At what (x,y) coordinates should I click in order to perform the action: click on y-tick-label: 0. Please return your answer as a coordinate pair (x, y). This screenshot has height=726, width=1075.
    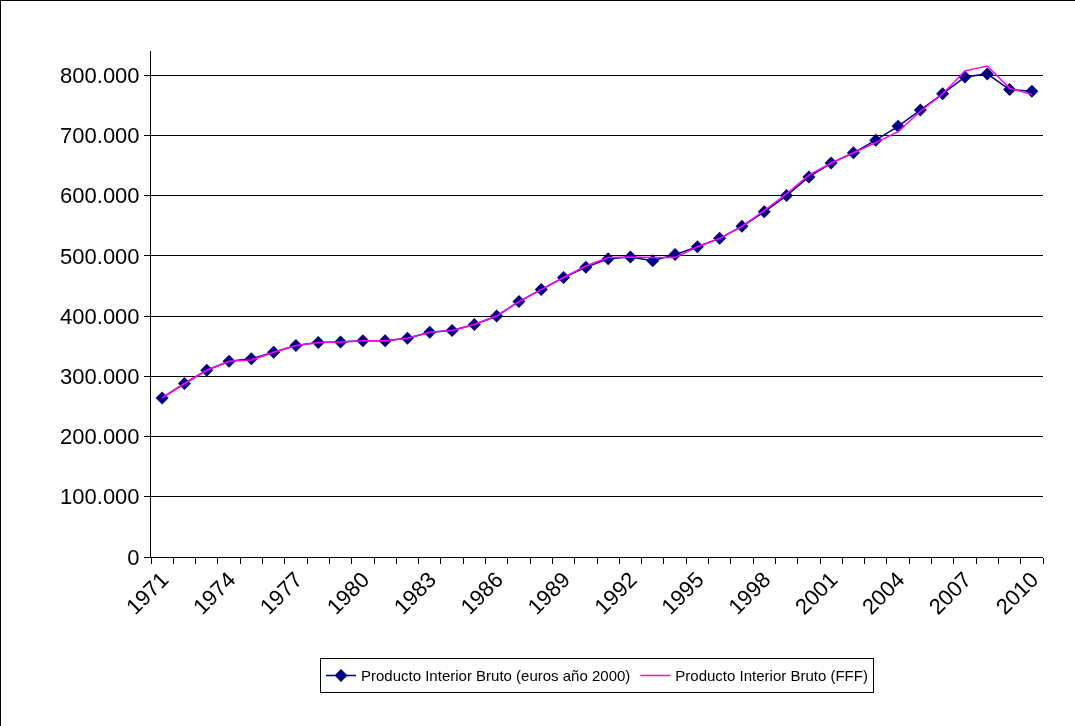
    Looking at the image, I should click on (133, 557).